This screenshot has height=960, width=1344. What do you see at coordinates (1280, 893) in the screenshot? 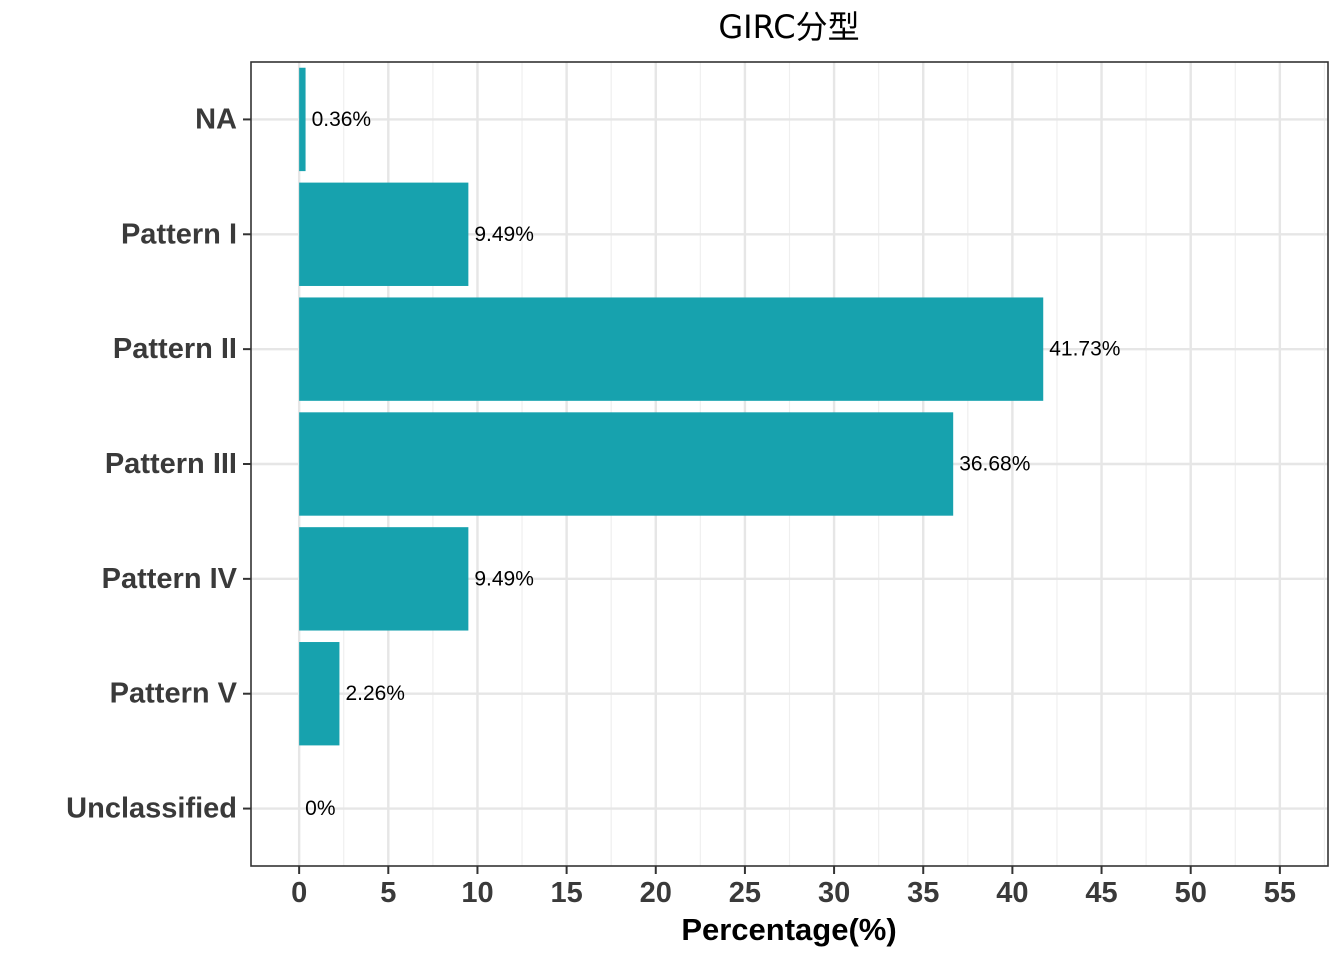
I see `x-tick-label: 55` at bounding box center [1280, 893].